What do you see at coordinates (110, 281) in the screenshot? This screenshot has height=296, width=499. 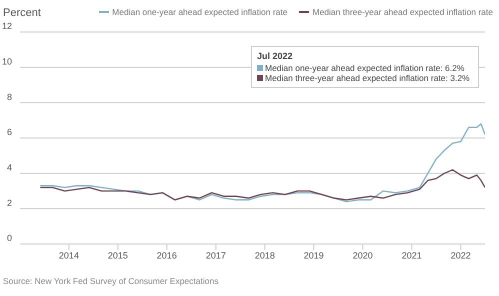 I see `source-note: Source: New York Fed Survey of Consumer Expectations` at bounding box center [110, 281].